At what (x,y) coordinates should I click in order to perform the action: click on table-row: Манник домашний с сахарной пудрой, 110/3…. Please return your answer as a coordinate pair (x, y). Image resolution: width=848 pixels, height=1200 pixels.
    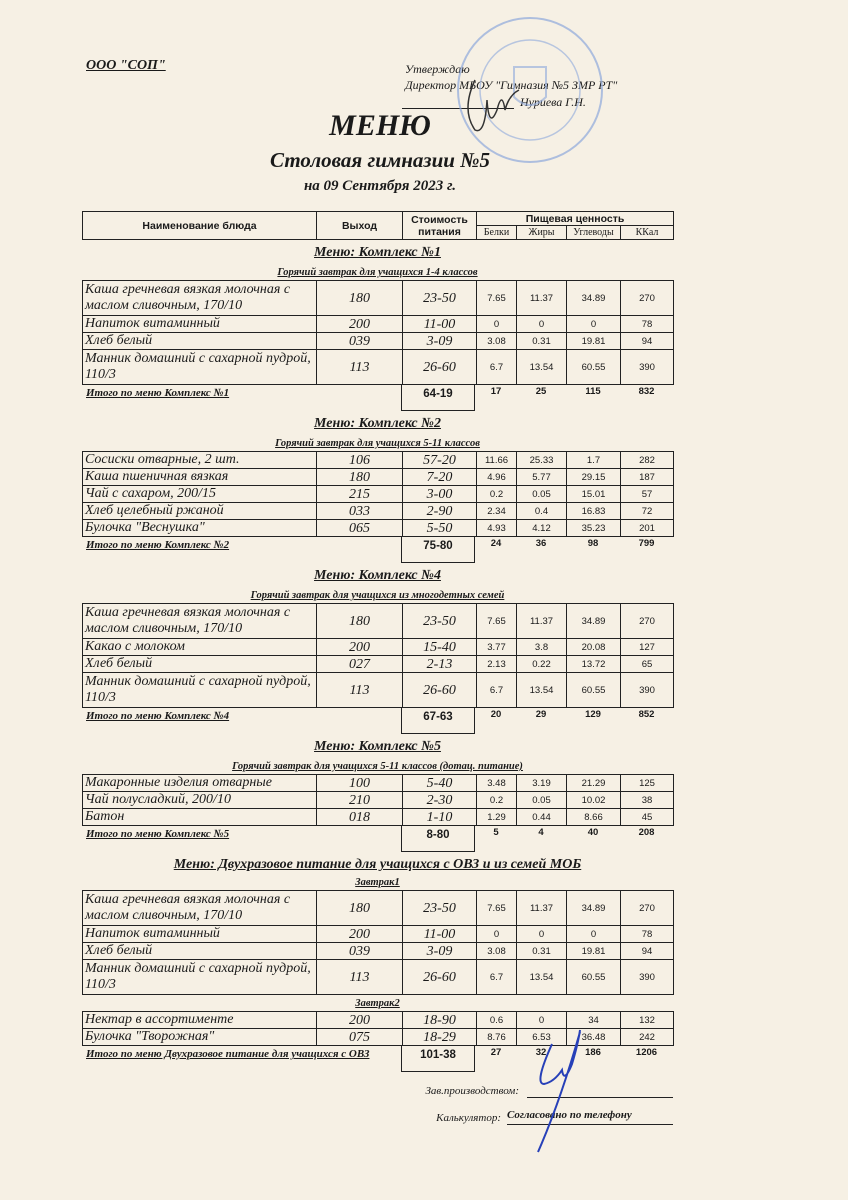
    Looking at the image, I should click on (378, 690).